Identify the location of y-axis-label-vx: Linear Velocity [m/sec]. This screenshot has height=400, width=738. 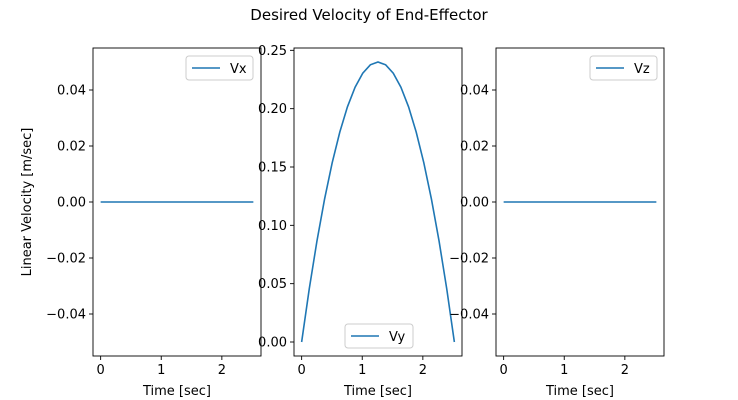
(27, 202).